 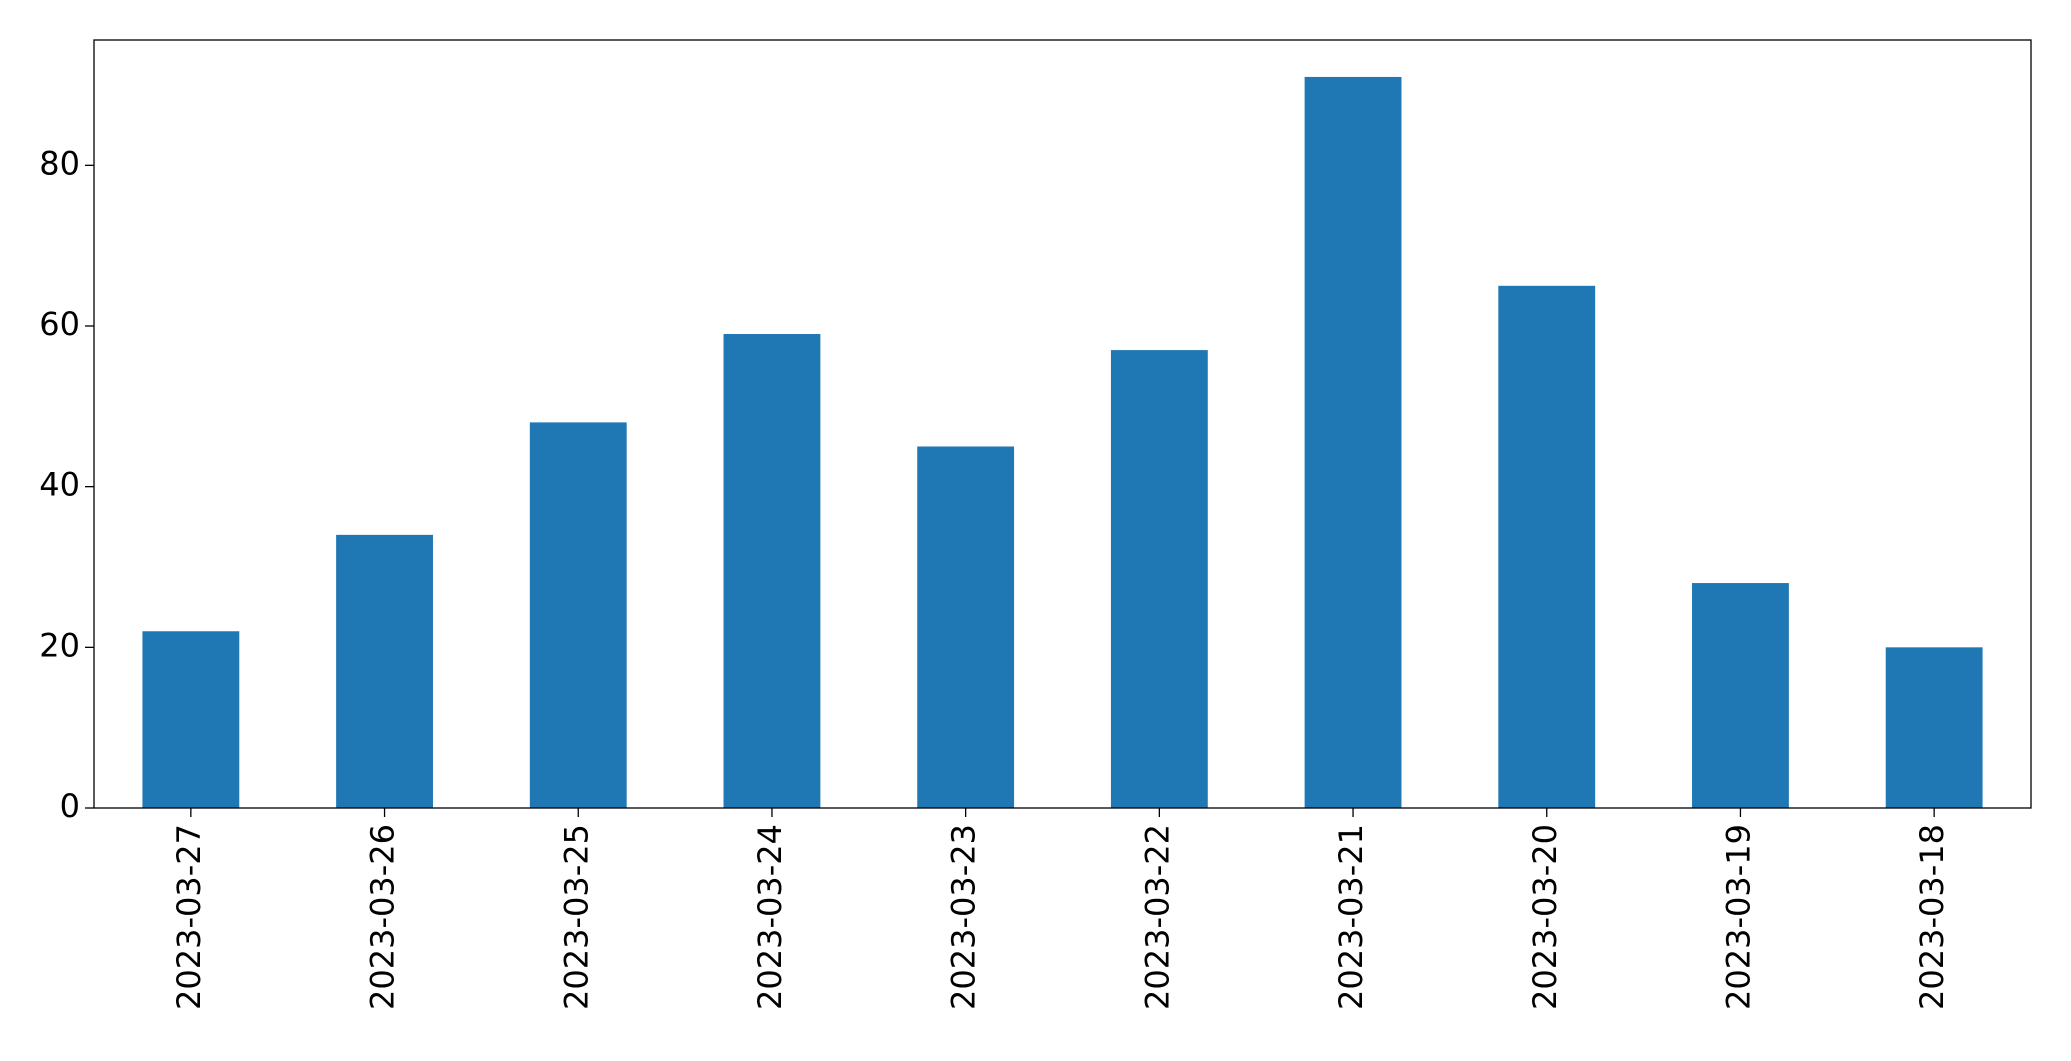 What do you see at coordinates (576, 917) in the screenshot?
I see `x-tick-label: 2023-03-25` at bounding box center [576, 917].